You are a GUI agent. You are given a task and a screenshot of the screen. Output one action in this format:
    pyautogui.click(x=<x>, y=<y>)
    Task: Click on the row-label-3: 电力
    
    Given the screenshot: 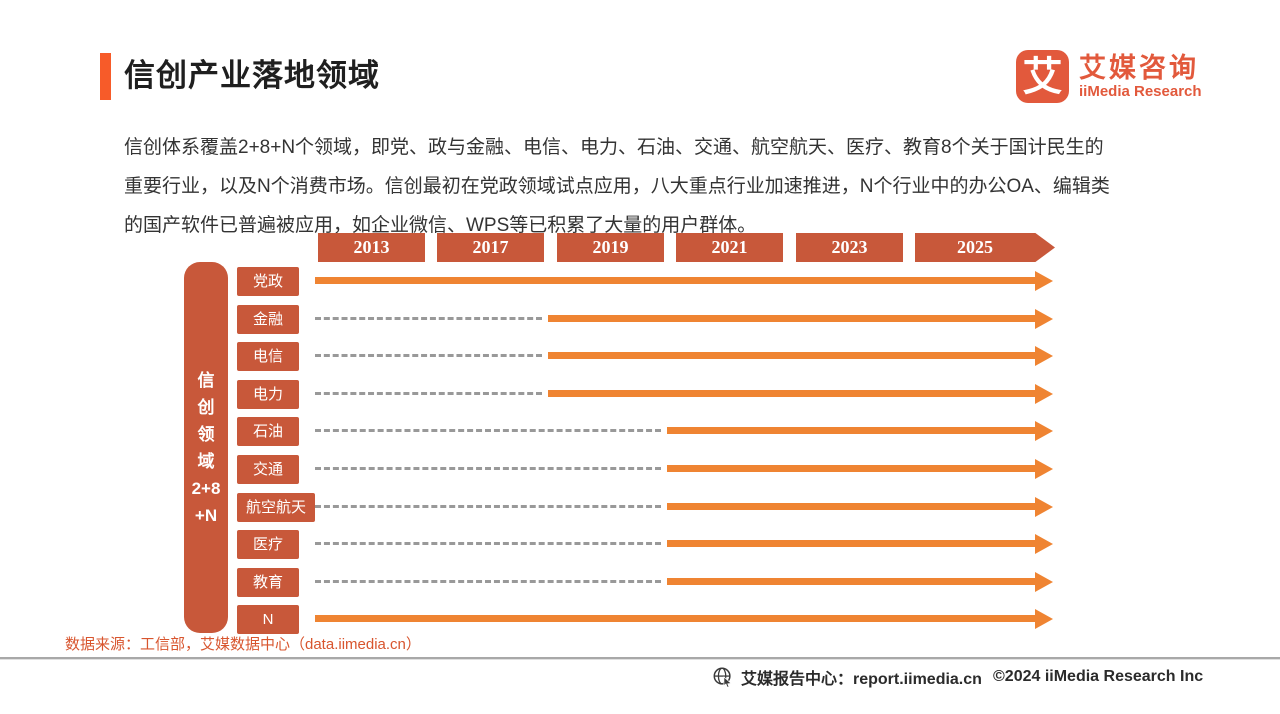 What is the action you would take?
    pyautogui.click(x=268, y=394)
    